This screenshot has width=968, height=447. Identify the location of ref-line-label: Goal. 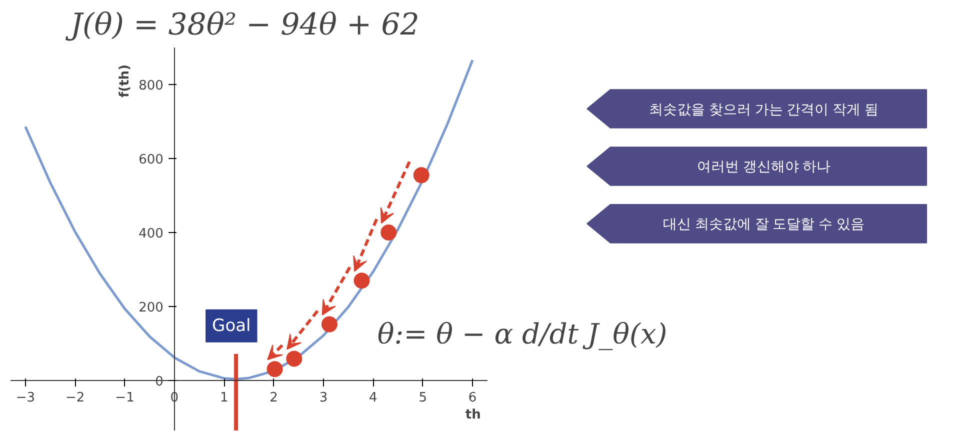
(231, 326).